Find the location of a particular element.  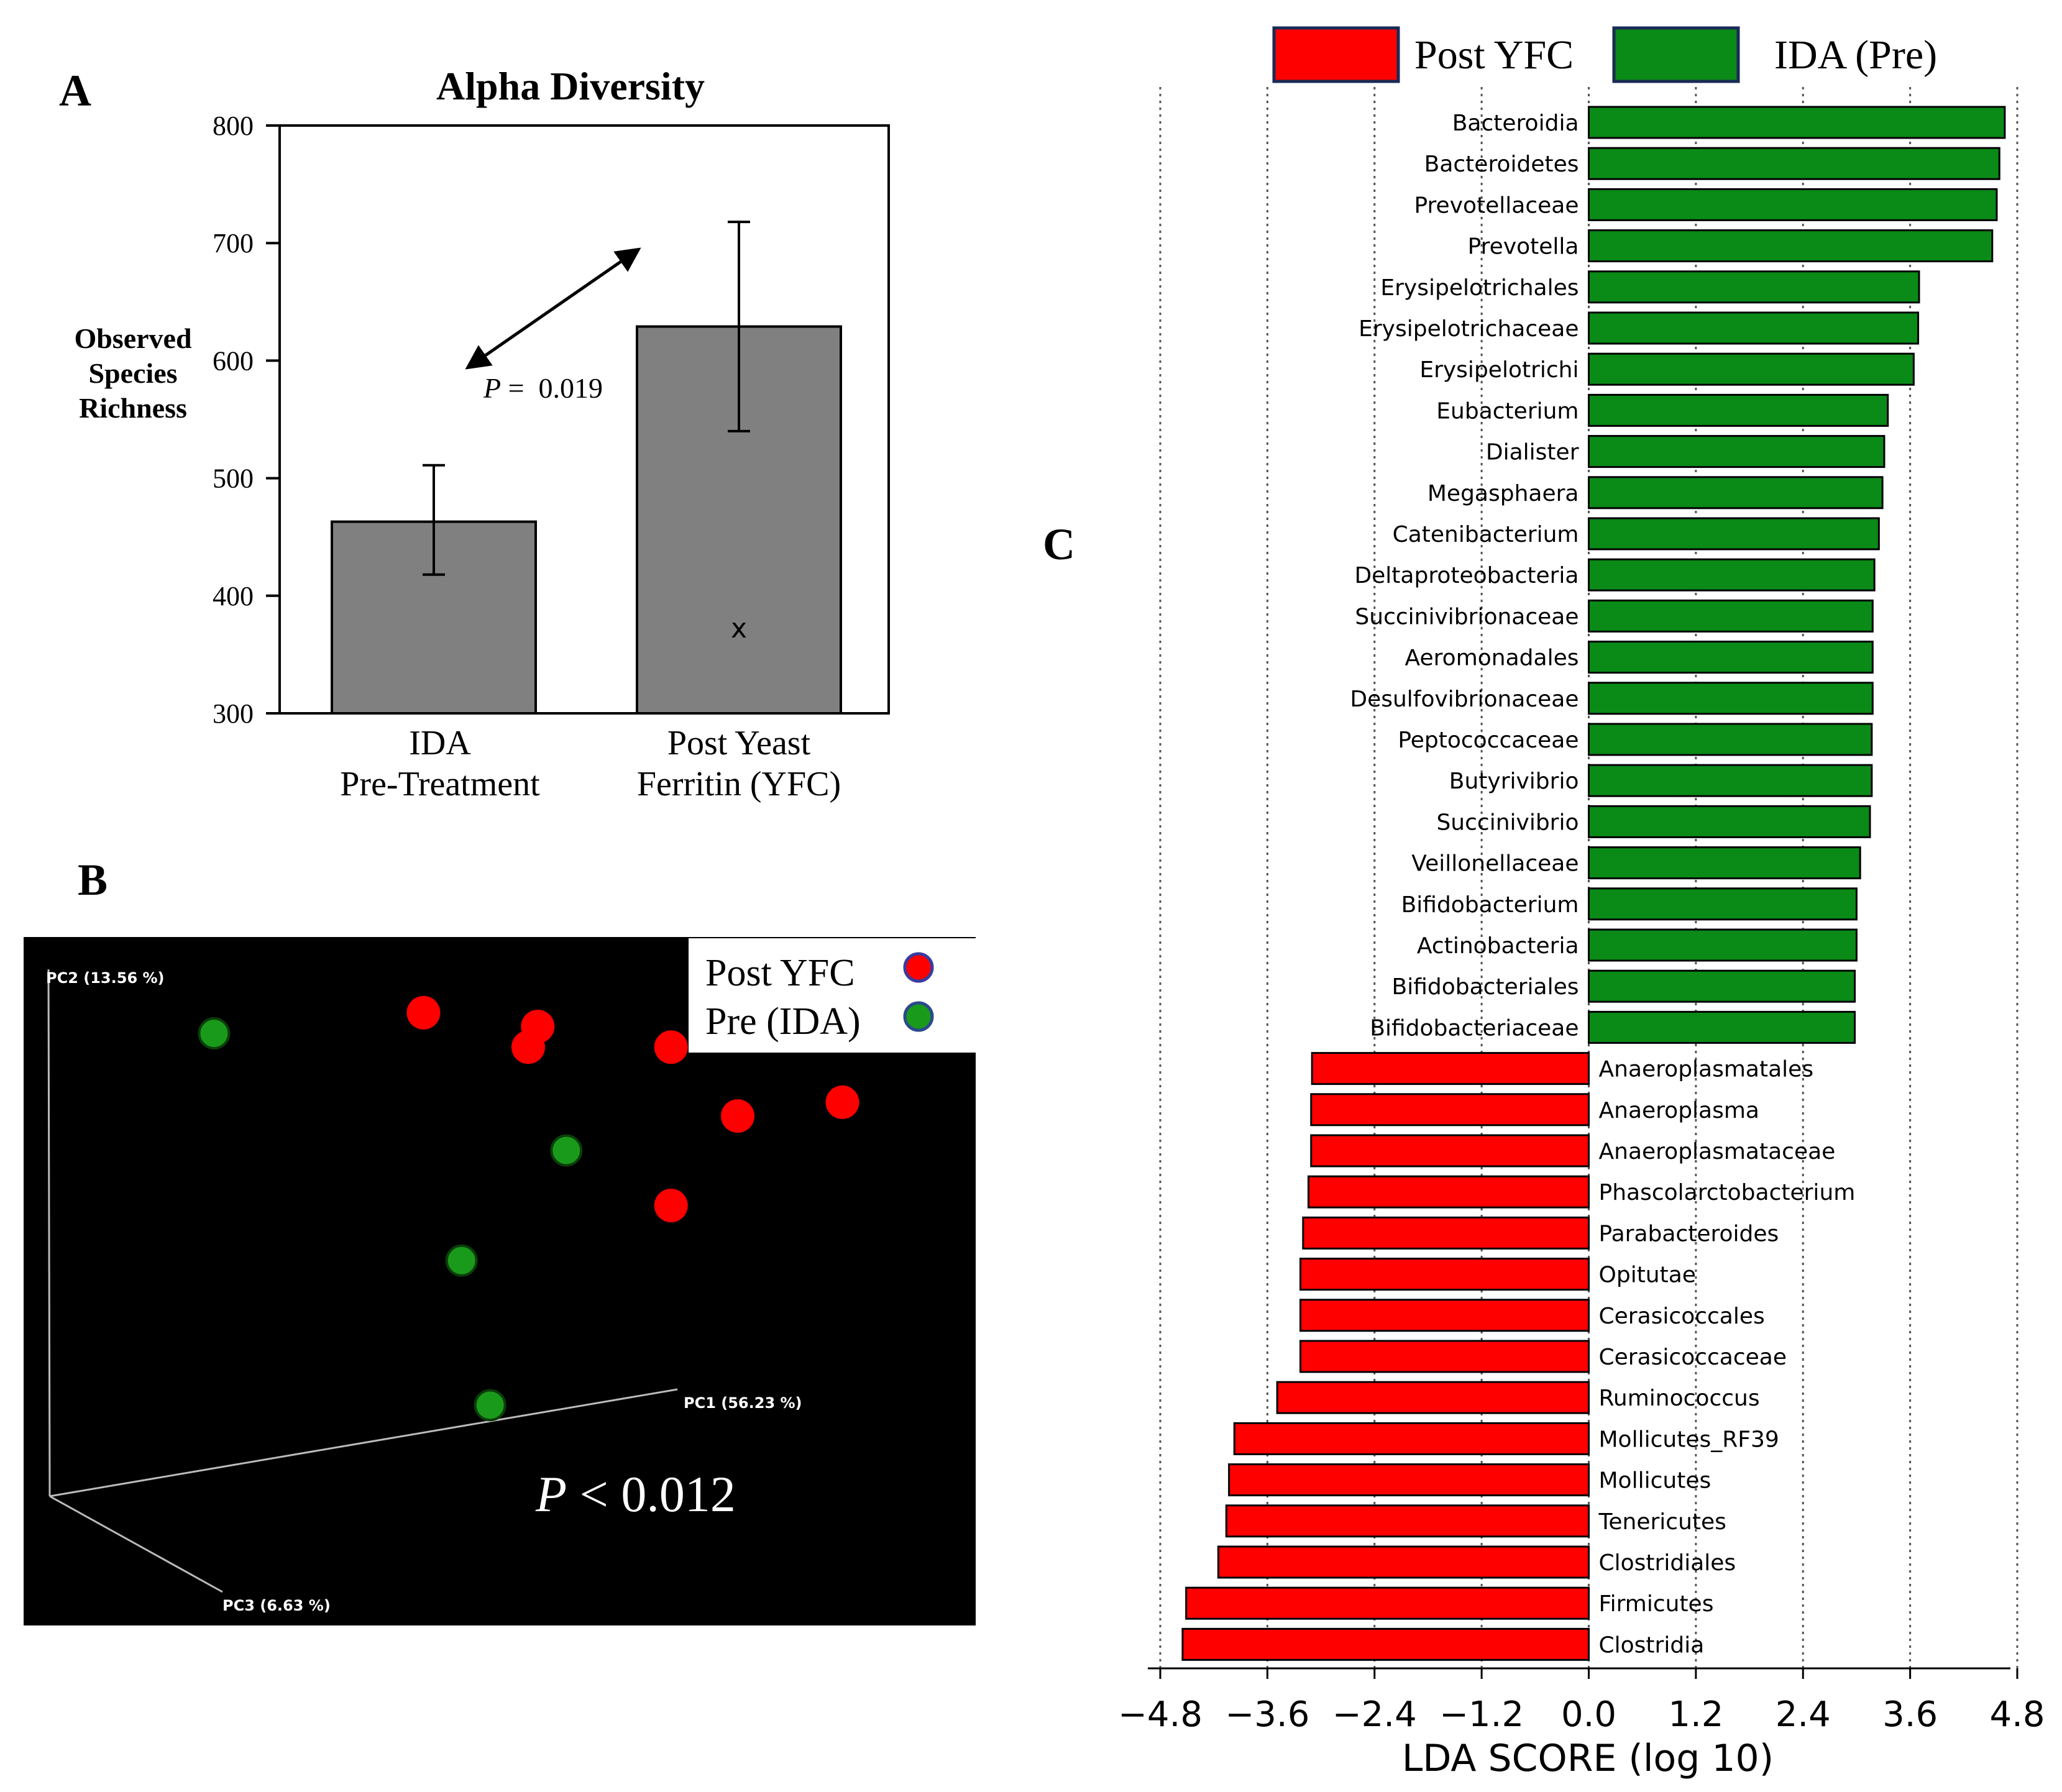

pc1-axis is located at coordinates (363, 1442).